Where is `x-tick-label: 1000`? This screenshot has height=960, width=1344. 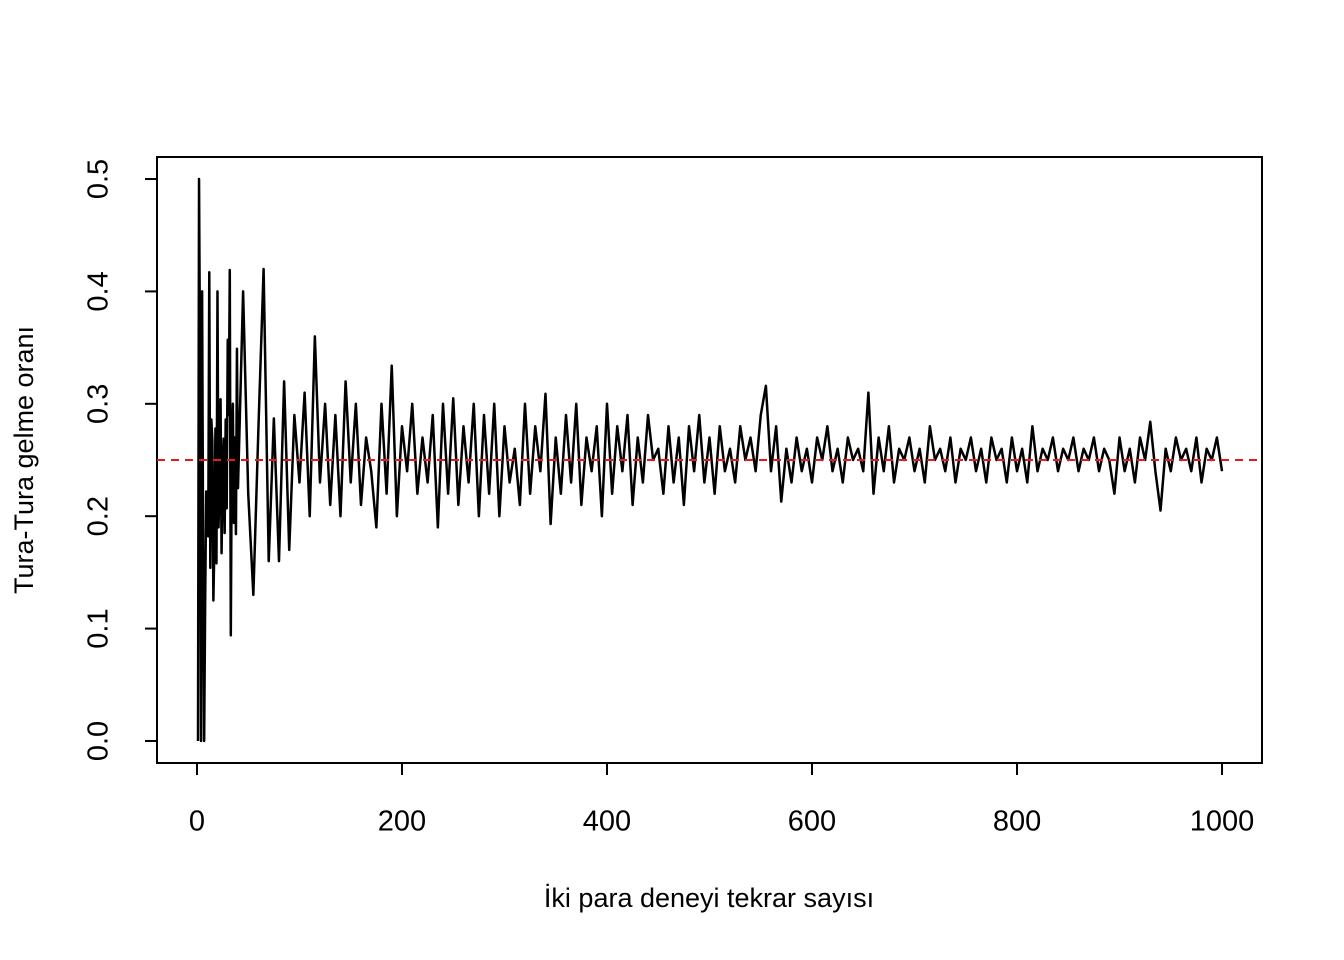
x-tick-label: 1000 is located at coordinates (1222, 822).